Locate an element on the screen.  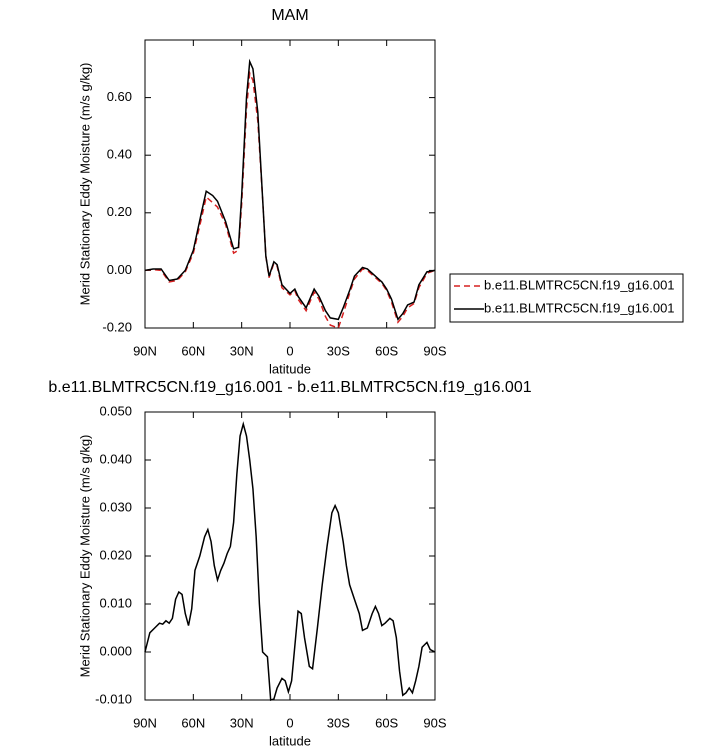
y-tick-label: 0.030 is located at coordinates (115, 506).